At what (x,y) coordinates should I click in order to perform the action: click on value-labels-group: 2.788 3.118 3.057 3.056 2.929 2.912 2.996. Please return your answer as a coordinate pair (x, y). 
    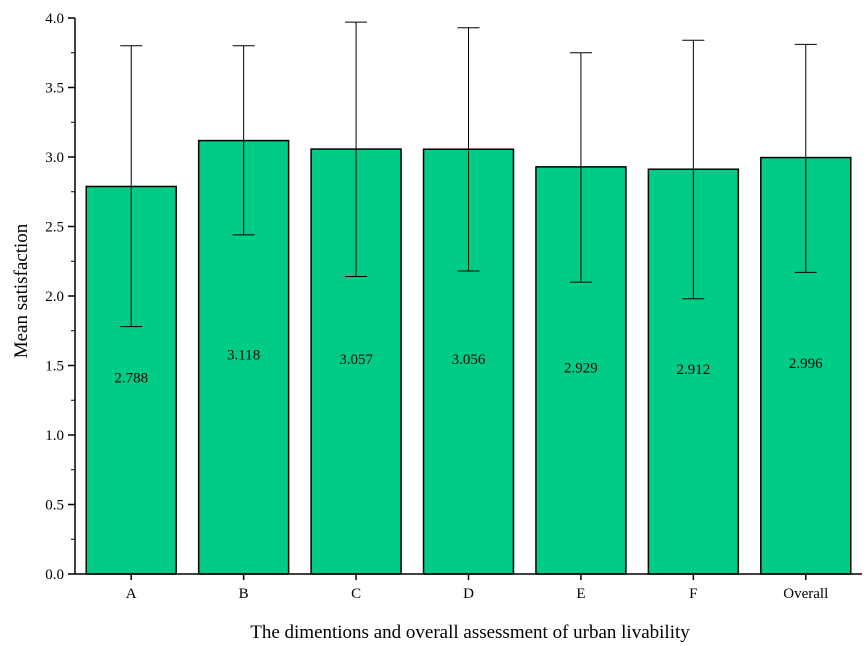
    Looking at the image, I should click on (468, 367).